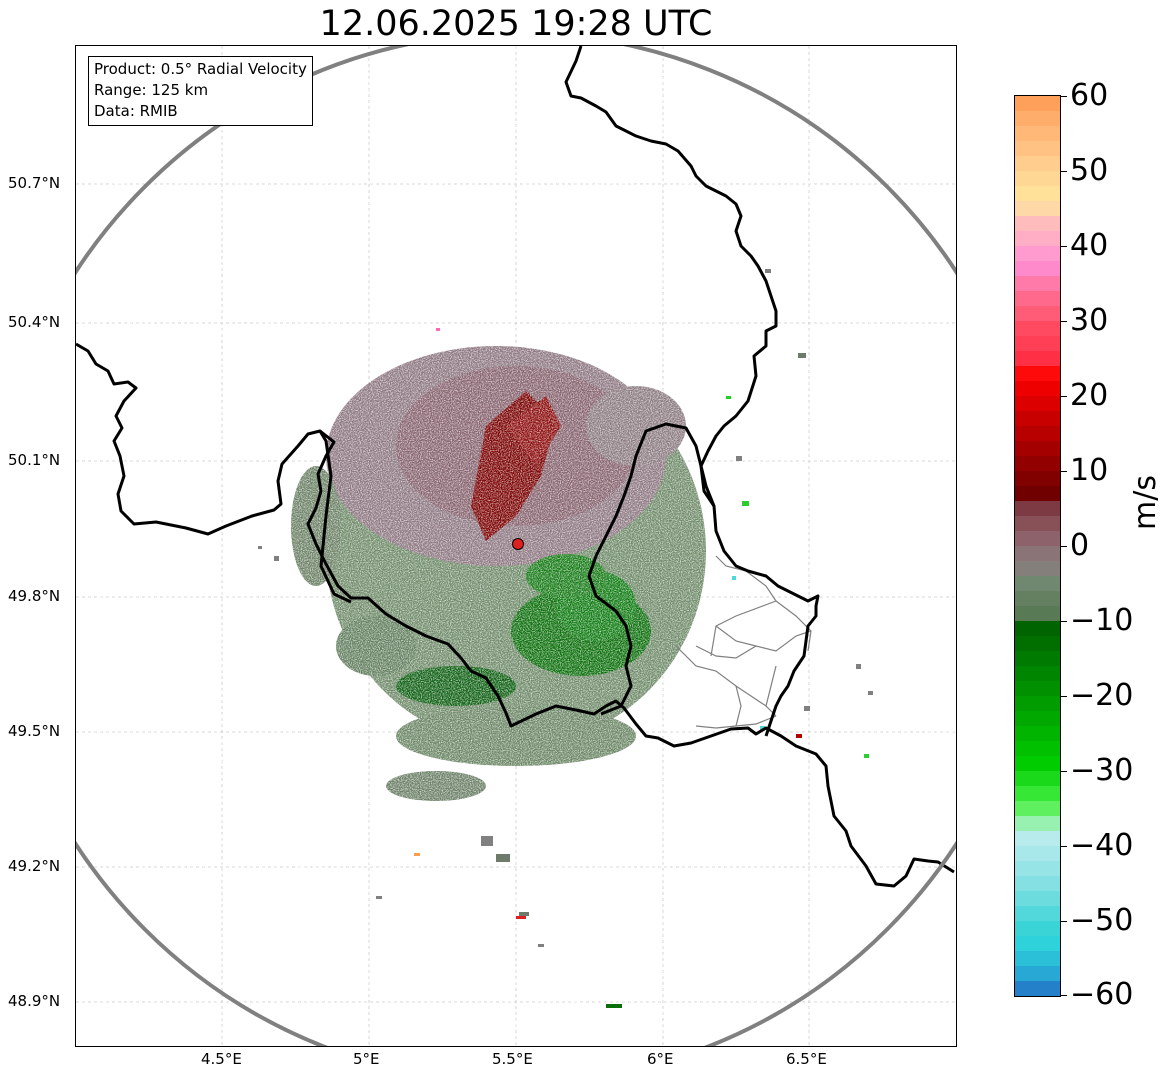 This screenshot has width=1171, height=1081. I want to click on colorbar-tick-label: 20, so click(1089, 395).